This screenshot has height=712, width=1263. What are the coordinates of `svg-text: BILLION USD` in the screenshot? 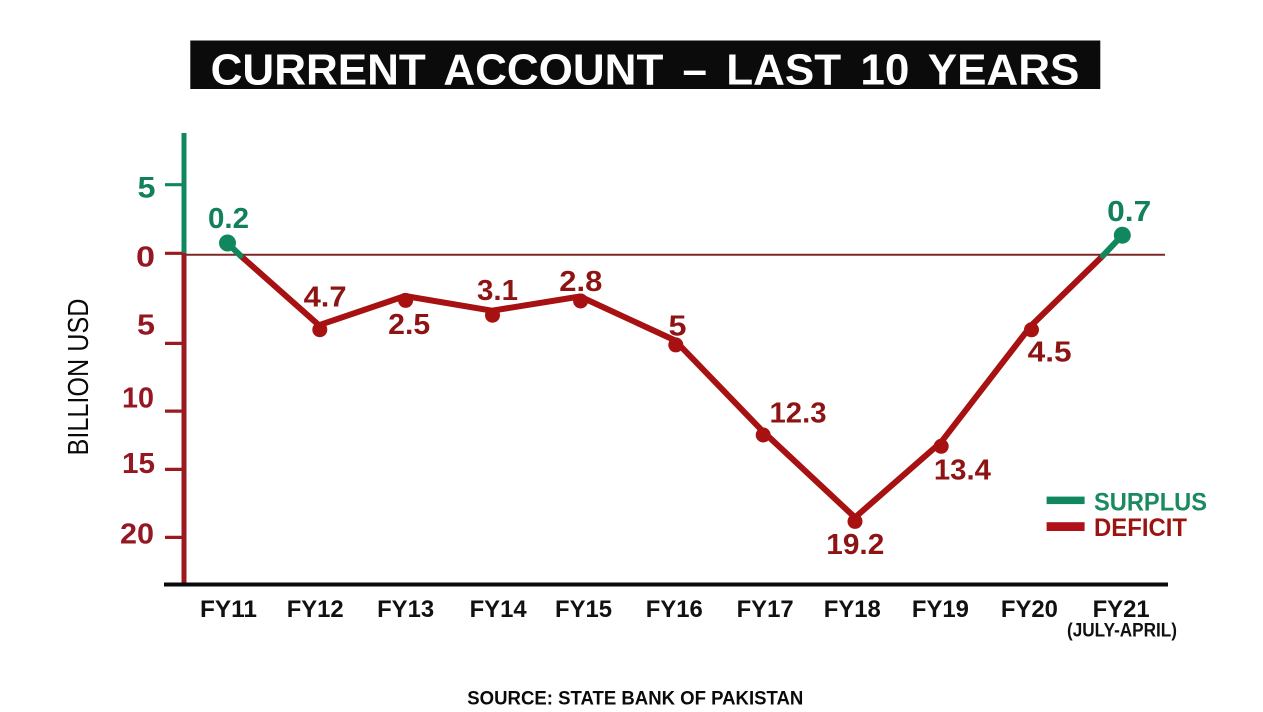 It's located at (79, 377).